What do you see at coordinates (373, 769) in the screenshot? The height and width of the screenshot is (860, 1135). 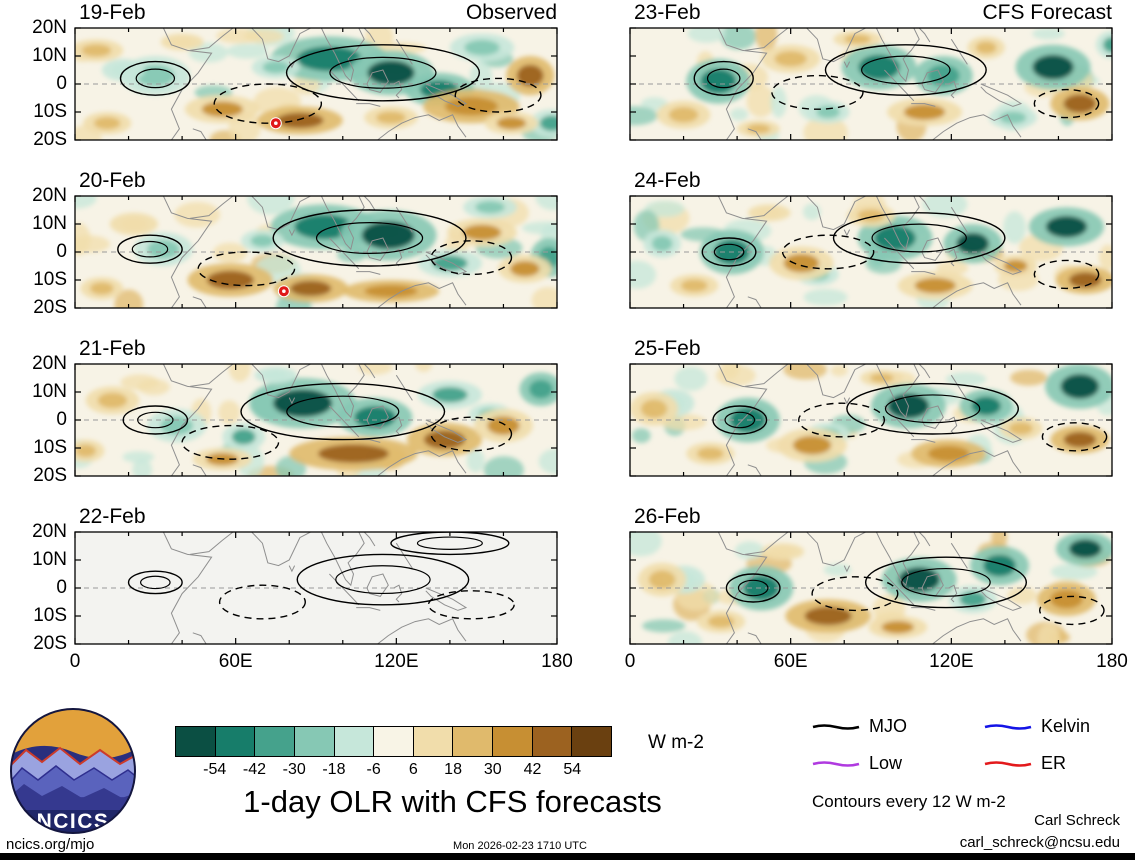 I see `colorbar-tick: -6` at bounding box center [373, 769].